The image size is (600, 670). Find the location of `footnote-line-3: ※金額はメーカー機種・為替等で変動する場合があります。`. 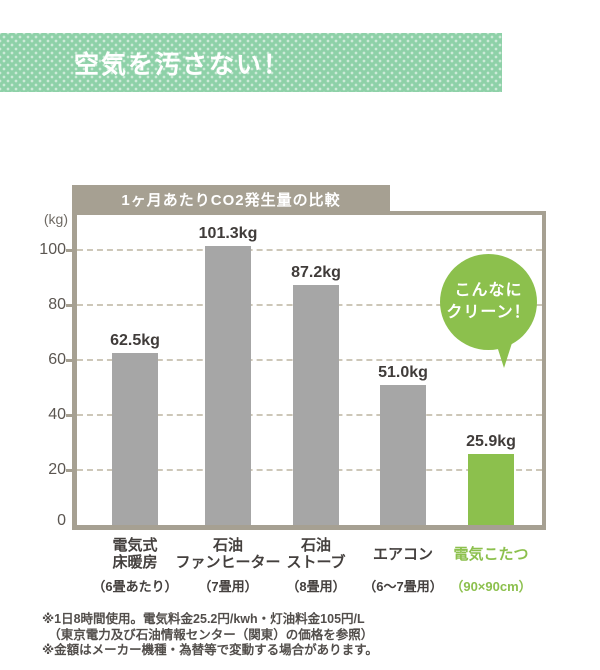

footnote-line-3: ※金額はメーカー機種・為替等で変動する場合があります。 is located at coordinates (210, 650).